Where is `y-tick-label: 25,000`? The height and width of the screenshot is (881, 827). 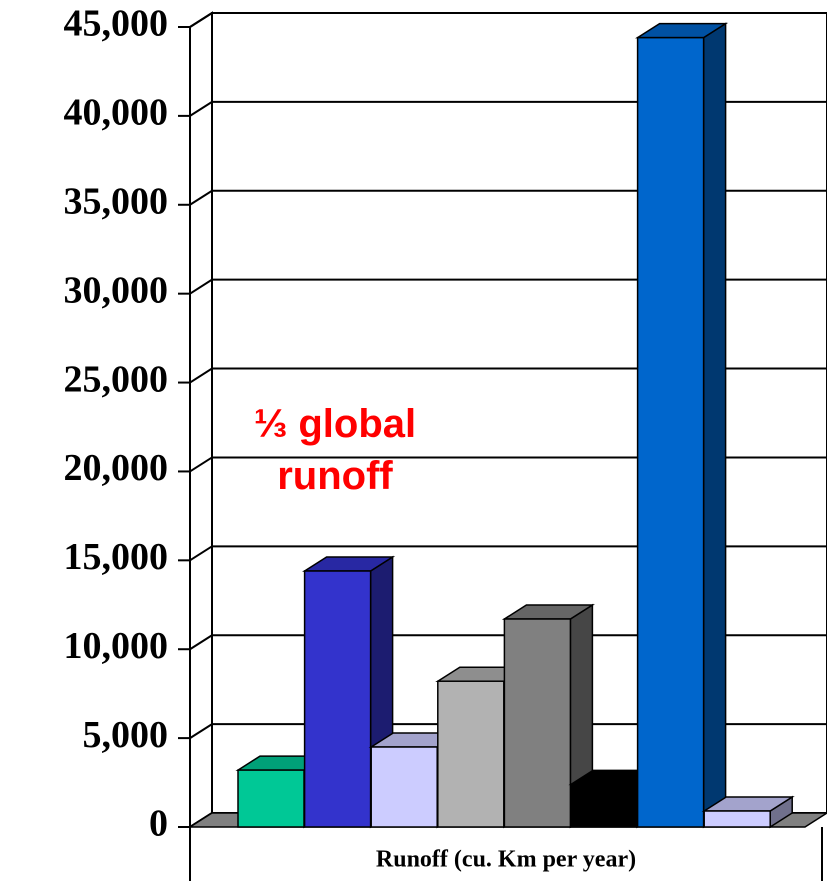
y-tick-label: 25,000 is located at coordinates (116, 379).